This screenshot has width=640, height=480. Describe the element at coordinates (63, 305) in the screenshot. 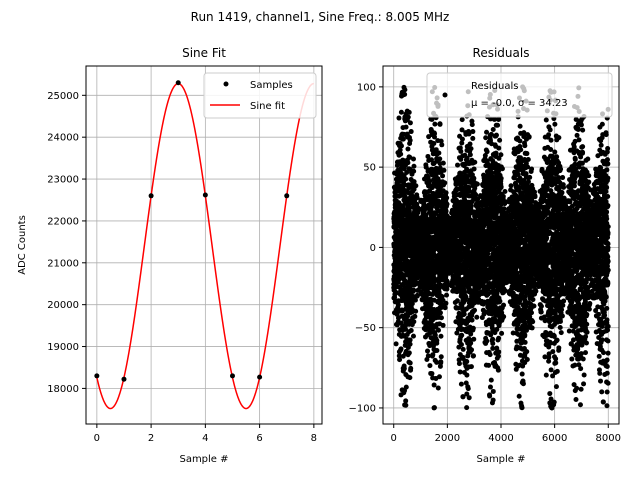

I see `sine-fit-ytick-label: 20000` at that location.